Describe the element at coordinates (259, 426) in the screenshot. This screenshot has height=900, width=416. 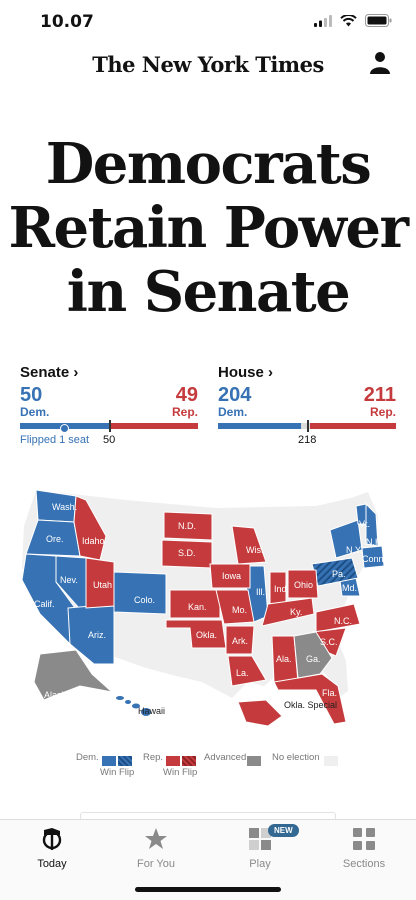
I see `dem-bar-segment` at that location.